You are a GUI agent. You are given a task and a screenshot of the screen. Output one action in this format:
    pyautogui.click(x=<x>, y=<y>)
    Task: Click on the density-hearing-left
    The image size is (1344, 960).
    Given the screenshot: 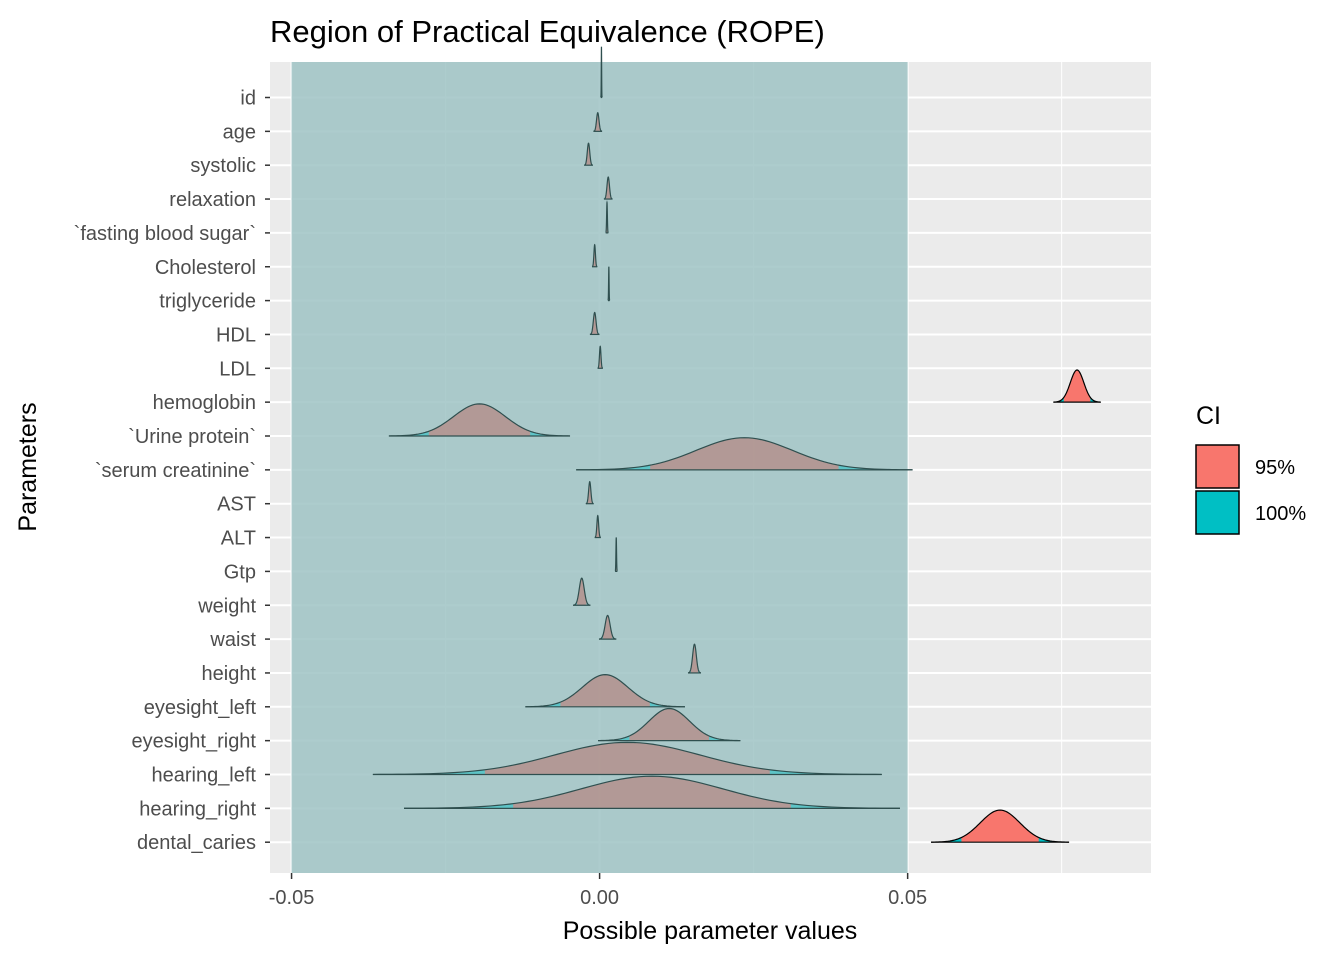 What is the action you would take?
    pyautogui.click(x=627, y=758)
    